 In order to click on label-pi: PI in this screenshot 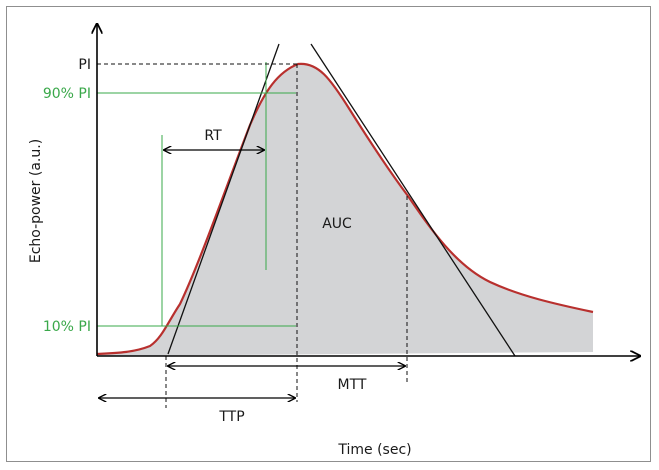, I will do `click(84, 65)`.